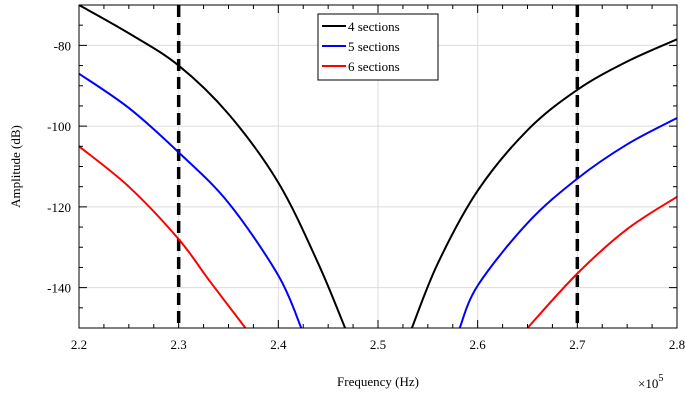 This screenshot has width=685, height=396. I want to click on legend-entry: 4 sections, so click(374, 26).